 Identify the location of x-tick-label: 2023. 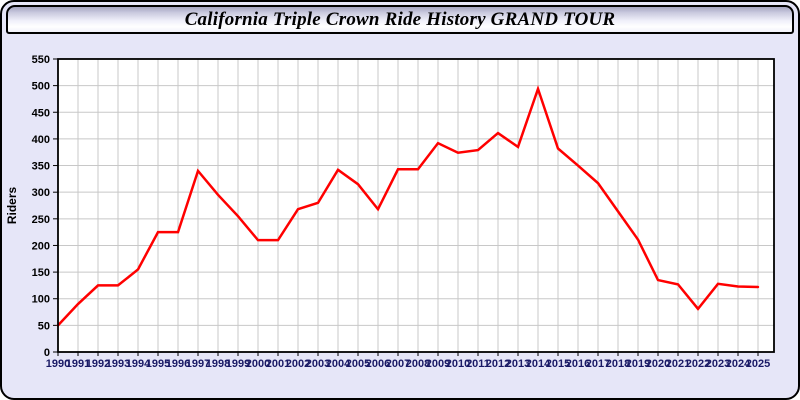
(718, 364).